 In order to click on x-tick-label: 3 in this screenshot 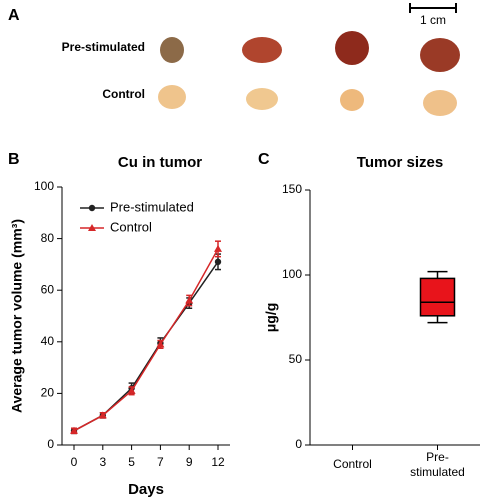, I will do `click(102, 462)`.